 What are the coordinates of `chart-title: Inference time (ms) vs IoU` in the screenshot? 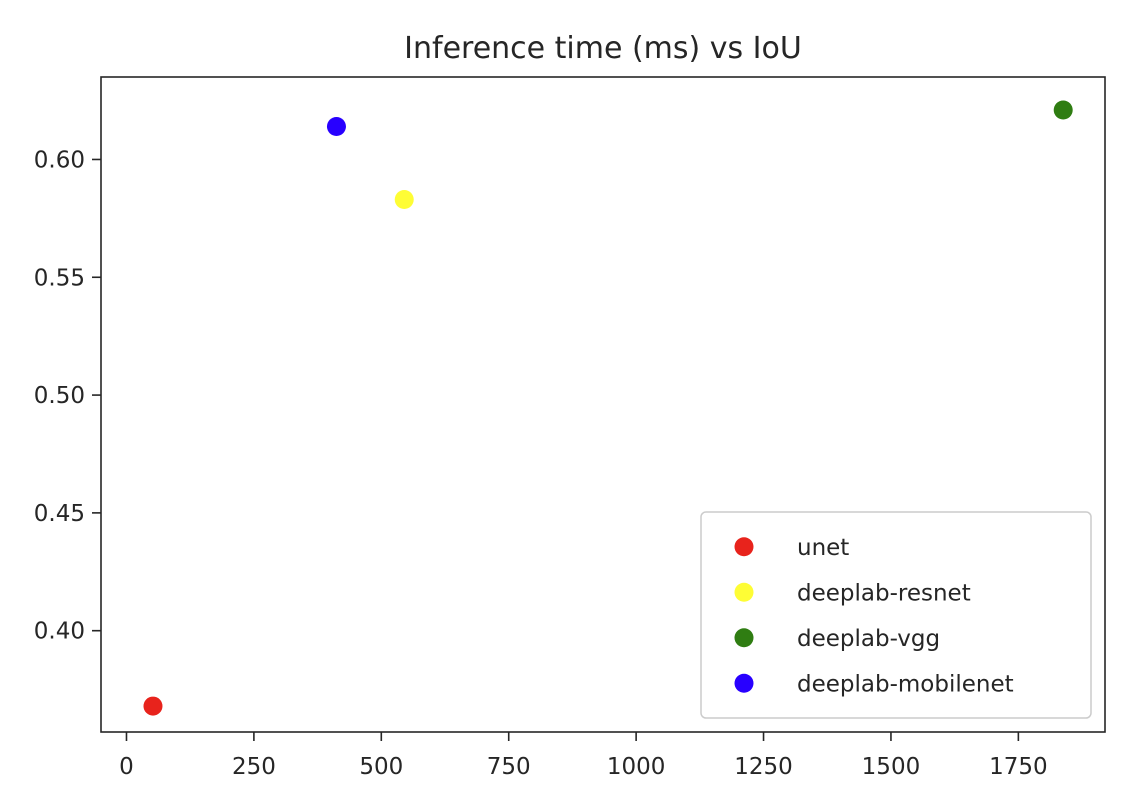 It's located at (603, 48).